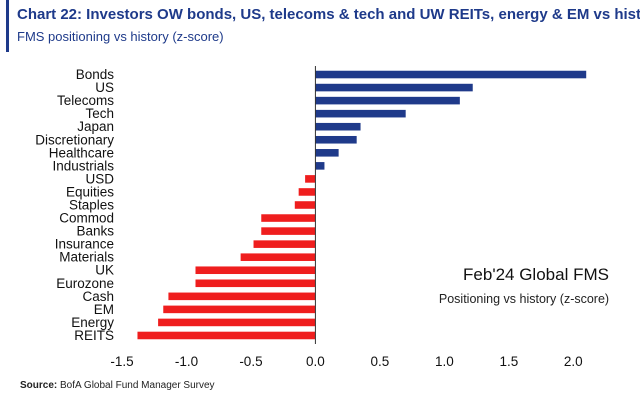 The image size is (640, 400). I want to click on bar-uk, so click(255, 270).